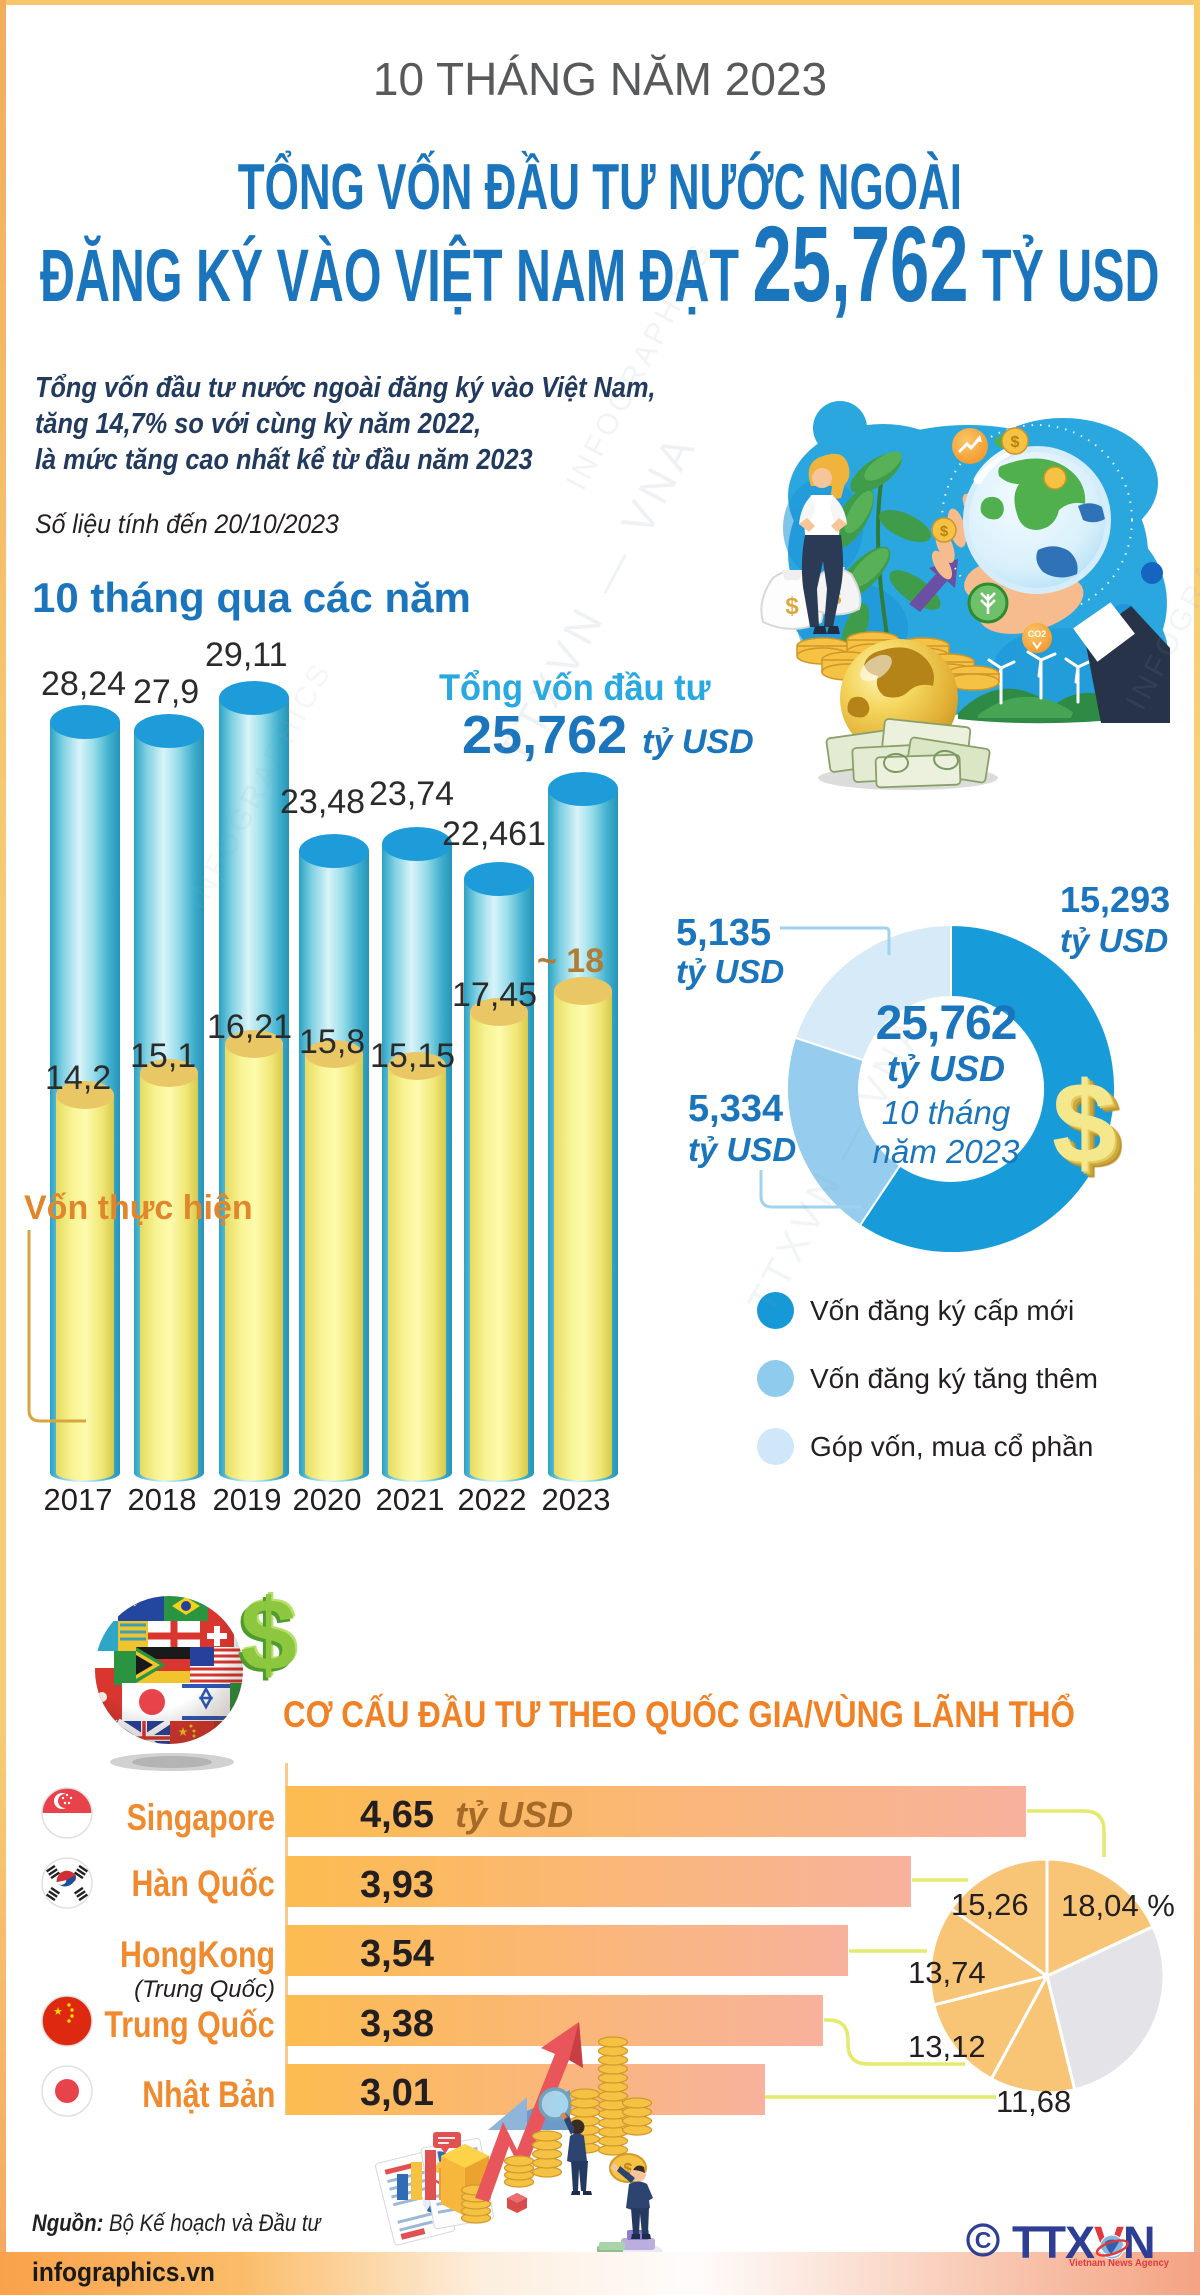 The image size is (1200, 2295). Describe the element at coordinates (983, 2240) in the screenshot. I see `svg-text: C` at that location.